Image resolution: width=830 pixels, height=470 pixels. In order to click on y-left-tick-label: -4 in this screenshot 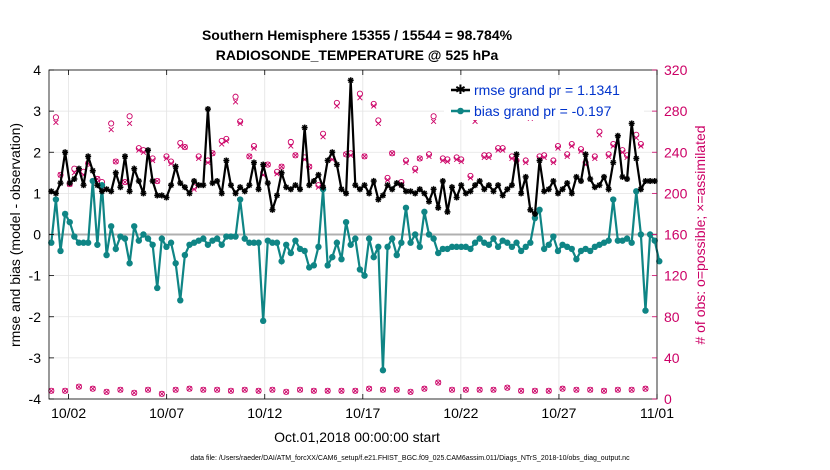, I will do `click(35, 399)`.